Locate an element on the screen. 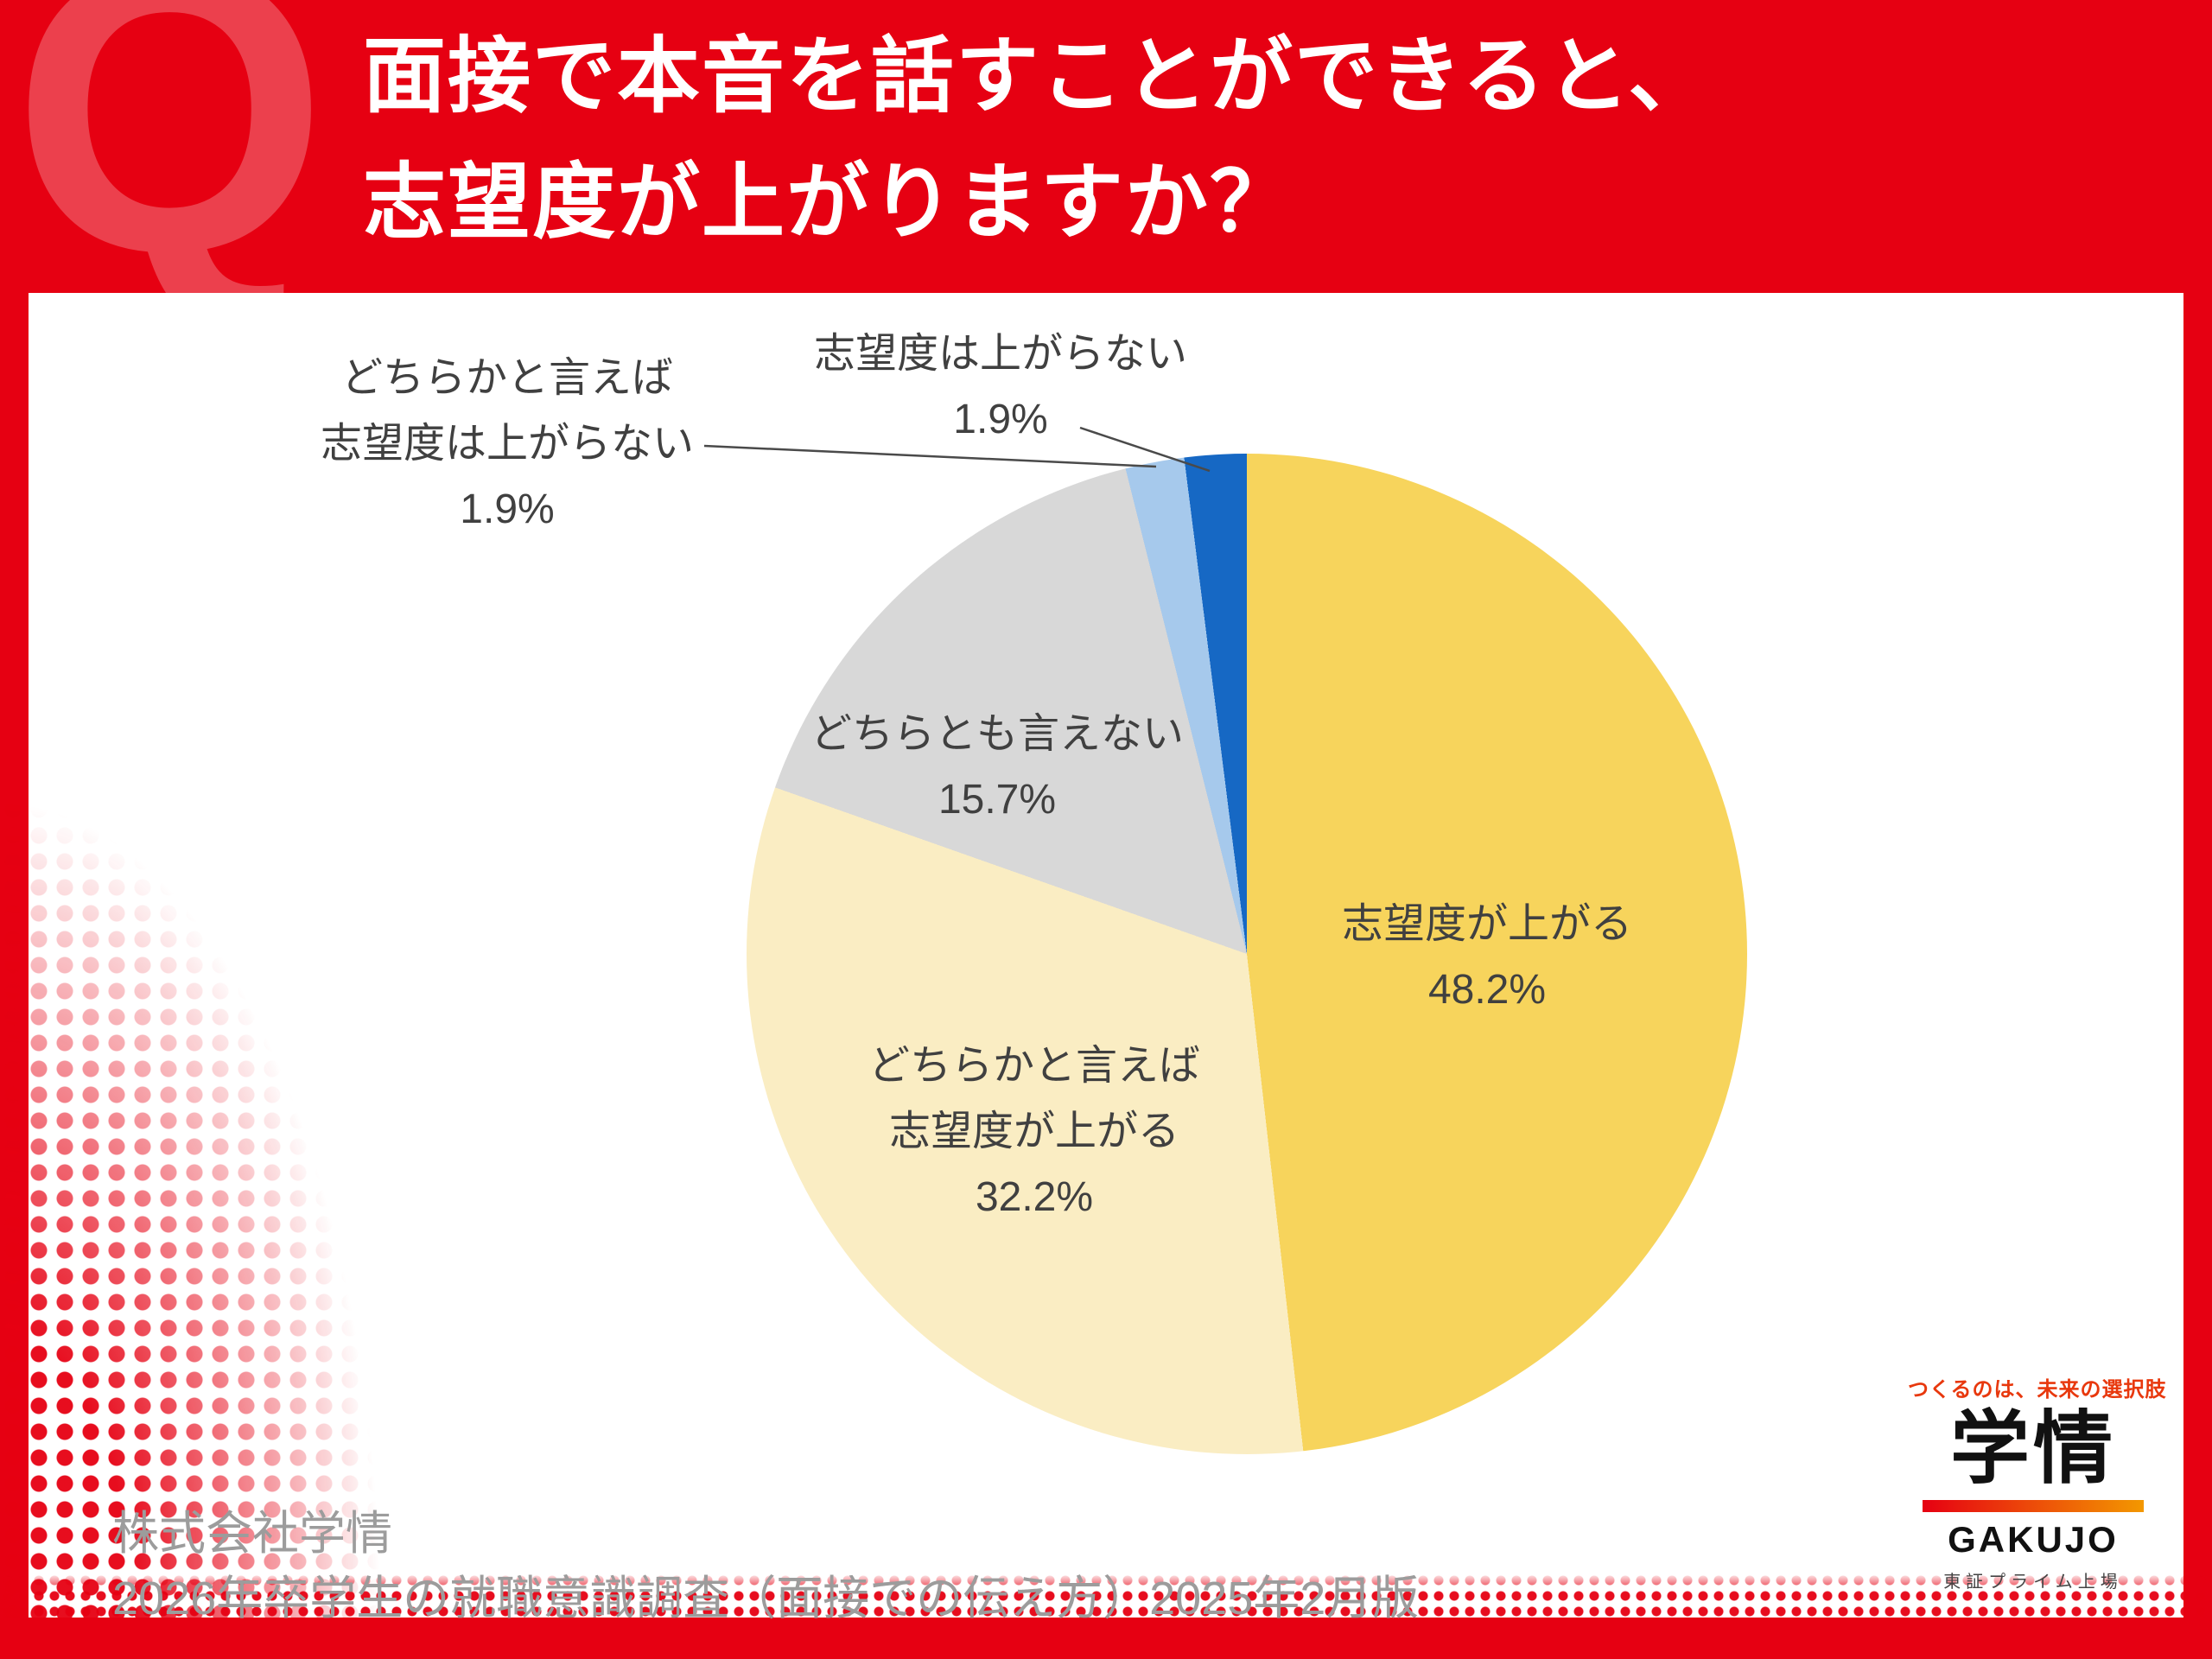 This screenshot has height=1659, width=2212. logo-name-en: GAKUJO is located at coordinates (2033, 1539).